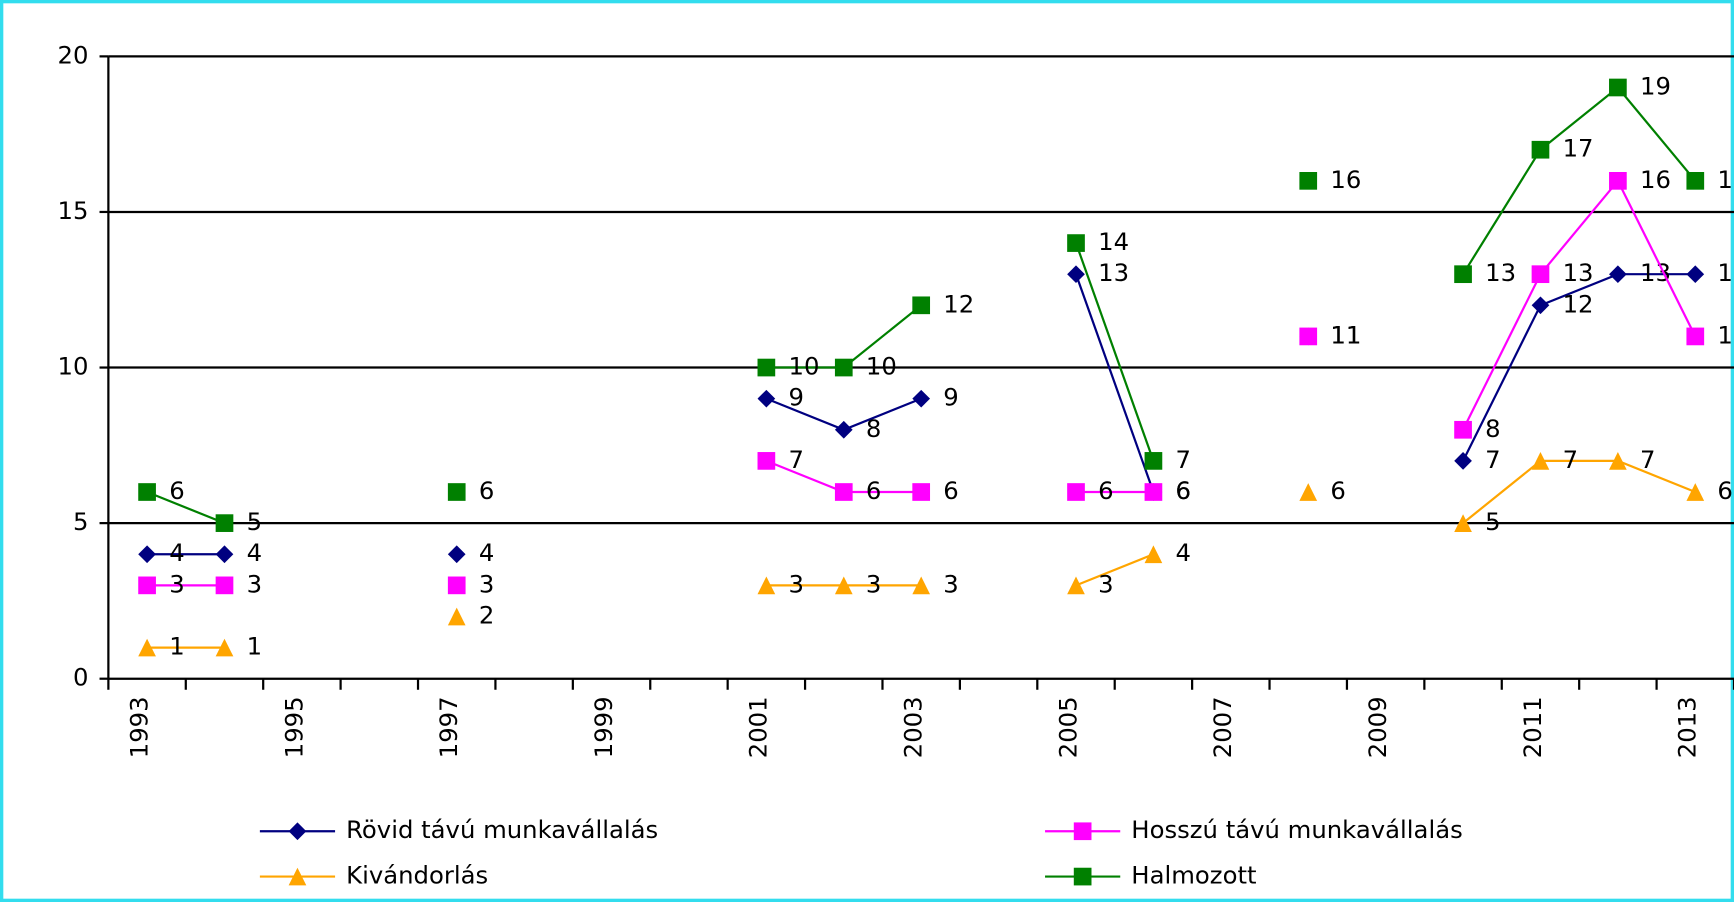  Describe the element at coordinates (1296, 829) in the screenshot. I see `legend-label: Hosszú távú munkavállalás` at that location.